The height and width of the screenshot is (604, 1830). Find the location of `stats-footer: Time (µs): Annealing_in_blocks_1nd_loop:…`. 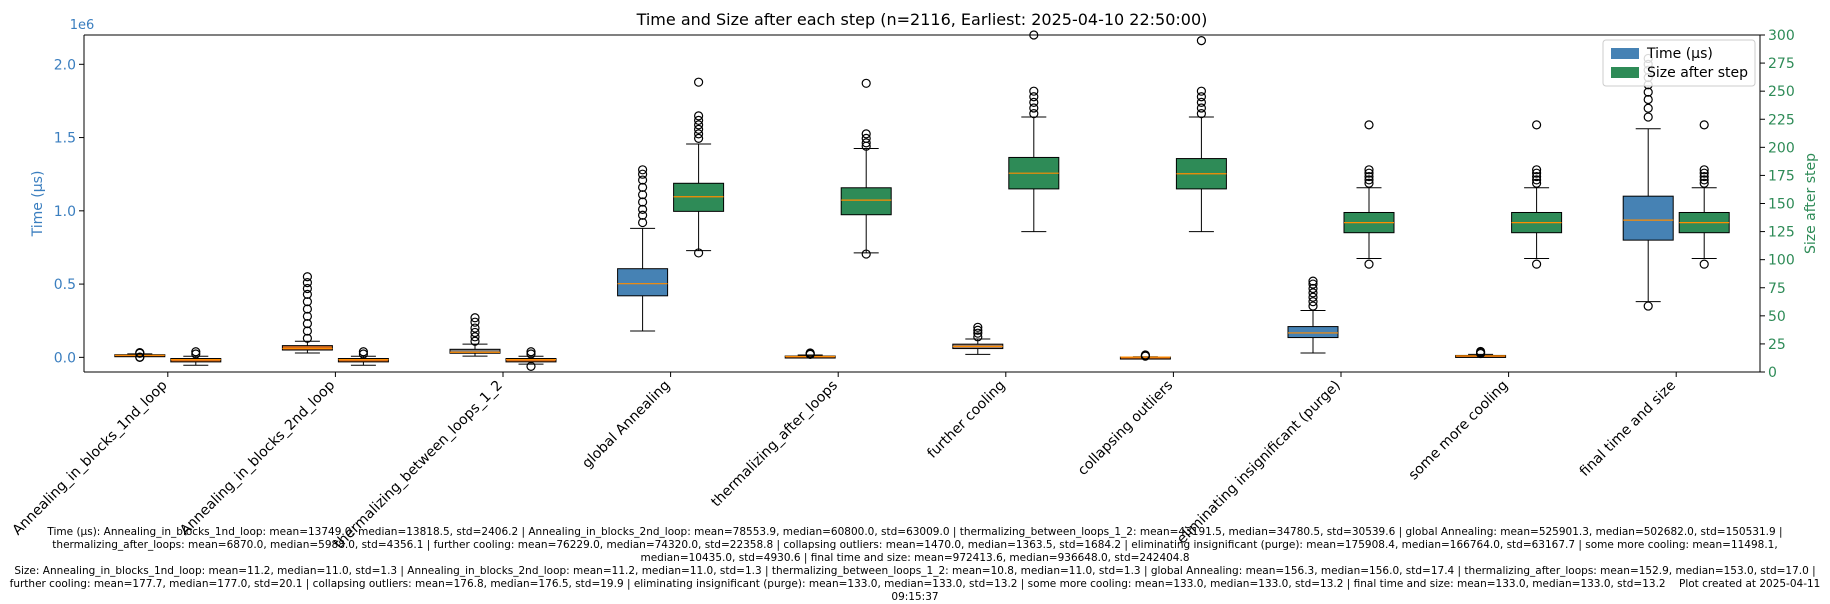

stats-footer: Time (µs): Annealing_in_blocks_1nd_loop:… is located at coordinates (915, 565).